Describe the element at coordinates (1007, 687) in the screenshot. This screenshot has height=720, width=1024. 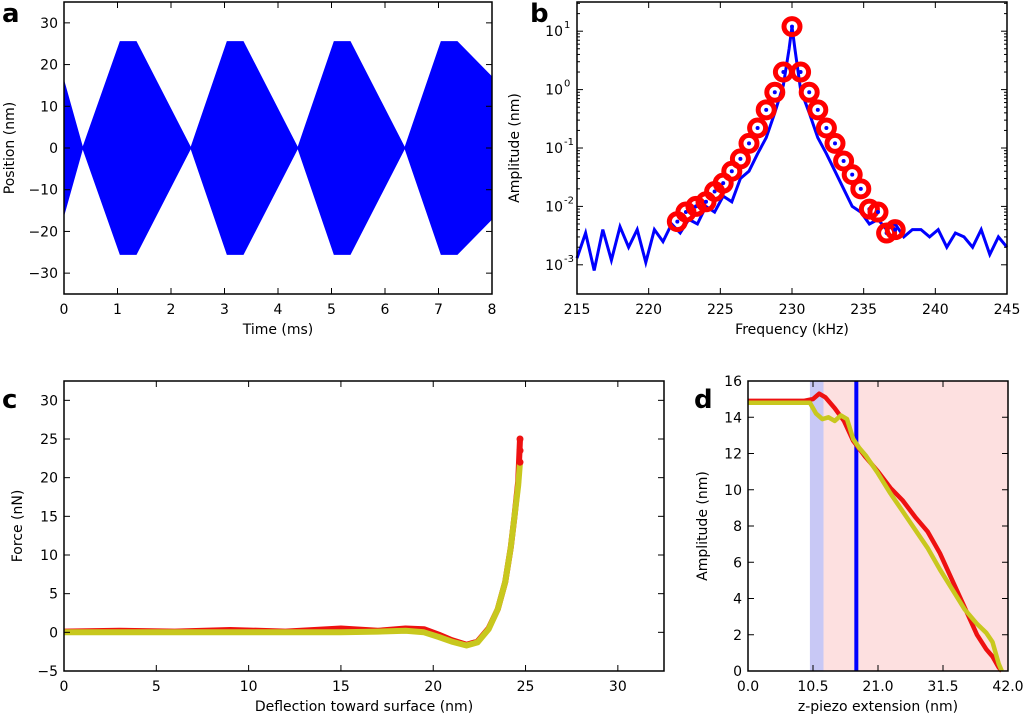
I see `x-tick-label: 42.0` at that location.